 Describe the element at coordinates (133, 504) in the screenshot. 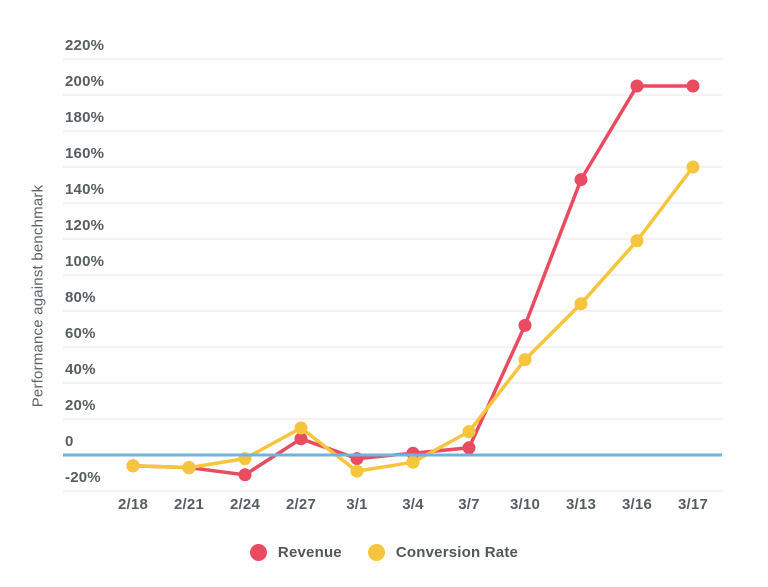

I see `x-tick-label: 2/18` at that location.